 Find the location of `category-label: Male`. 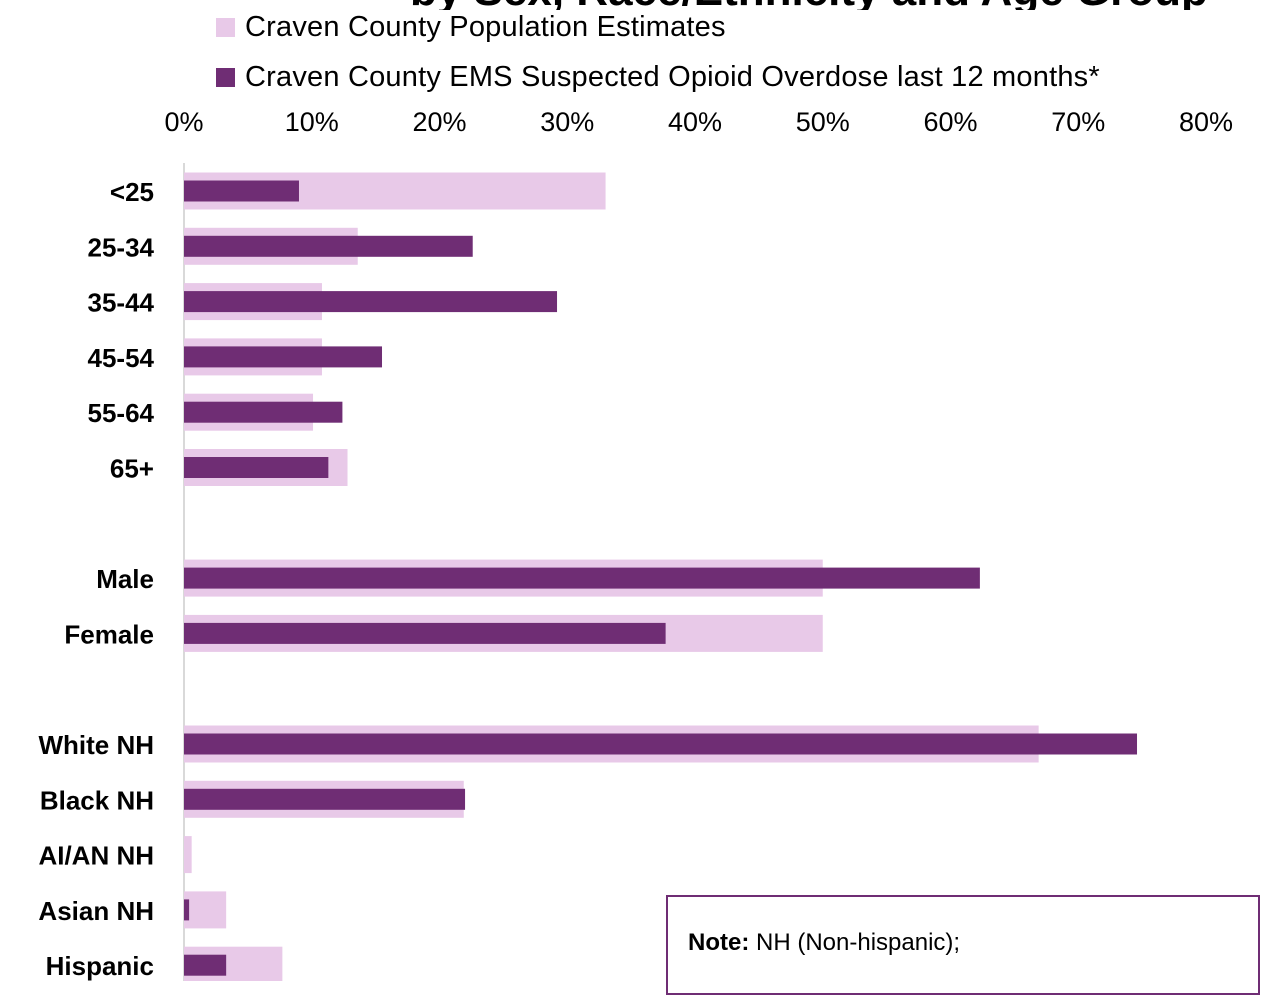

category-label: Male is located at coordinates (125, 579).